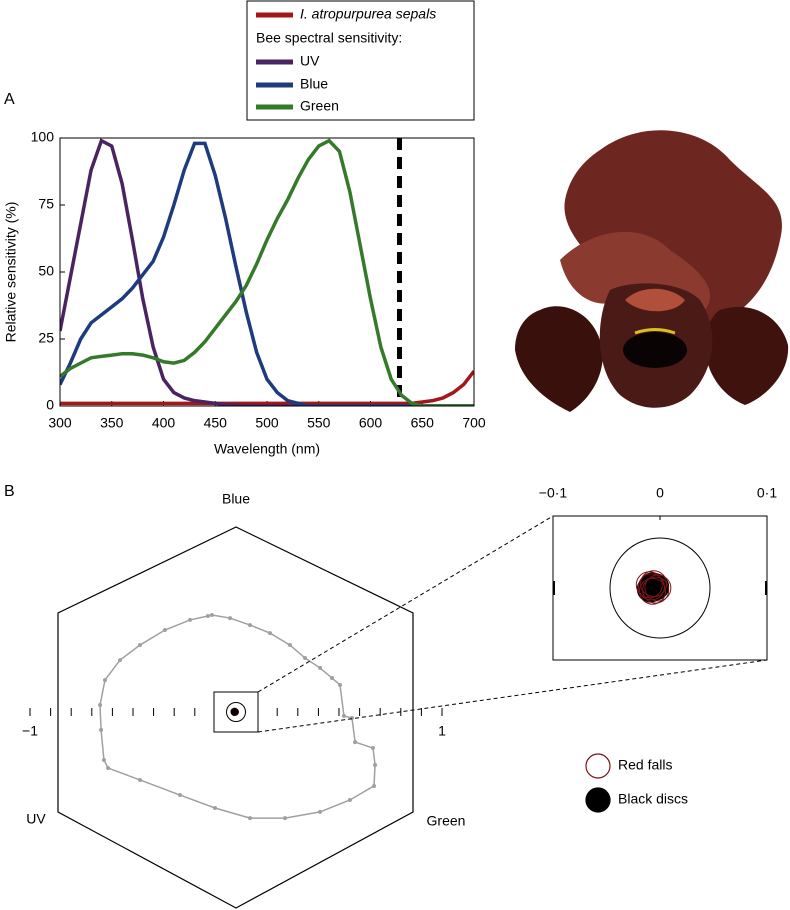 This screenshot has width=790, height=910. Describe the element at coordinates (368, 14) in the screenshot. I see `legend-label: I. atropurpurea sepals` at that location.